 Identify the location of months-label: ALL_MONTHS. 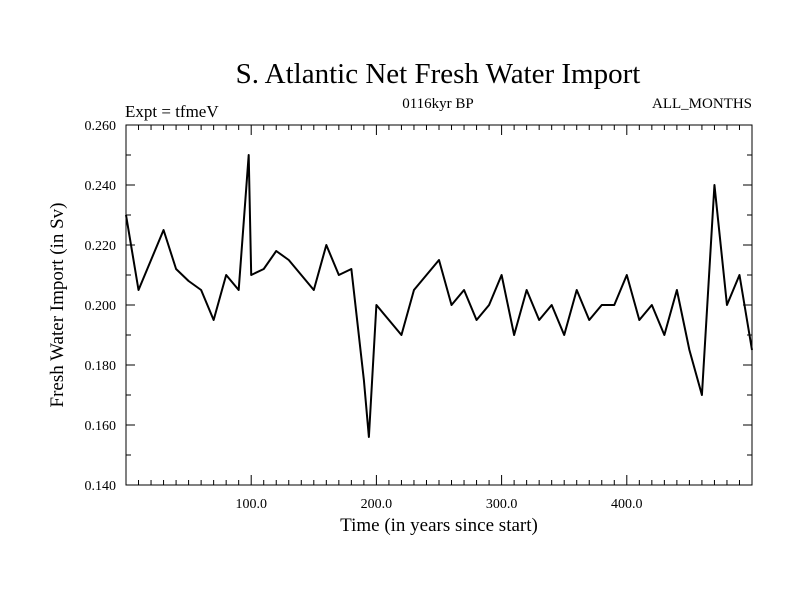
(702, 104).